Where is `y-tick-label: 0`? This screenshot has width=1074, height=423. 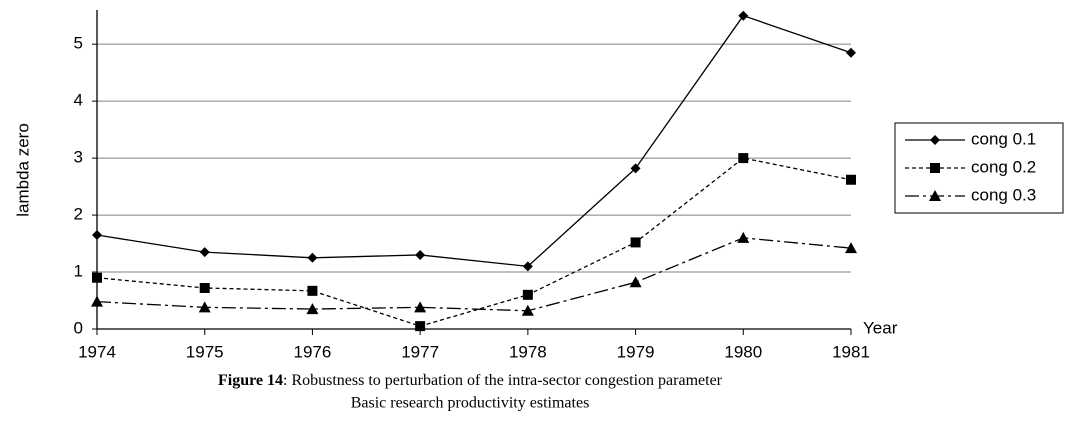
y-tick-label: 0 is located at coordinates (78, 327).